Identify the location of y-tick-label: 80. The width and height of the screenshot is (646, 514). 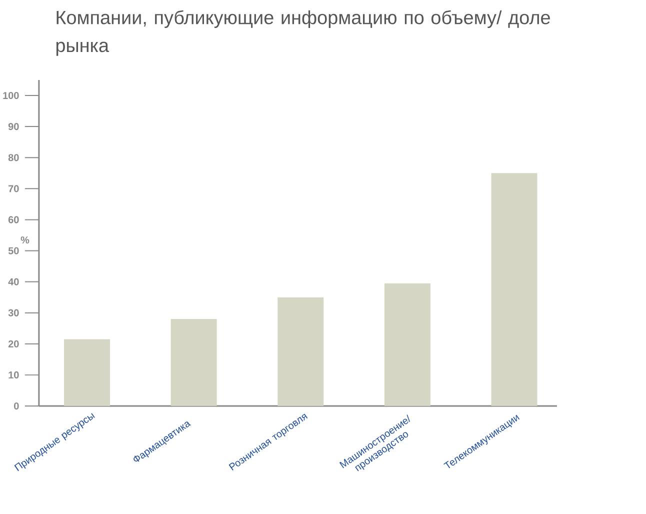
(13, 158).